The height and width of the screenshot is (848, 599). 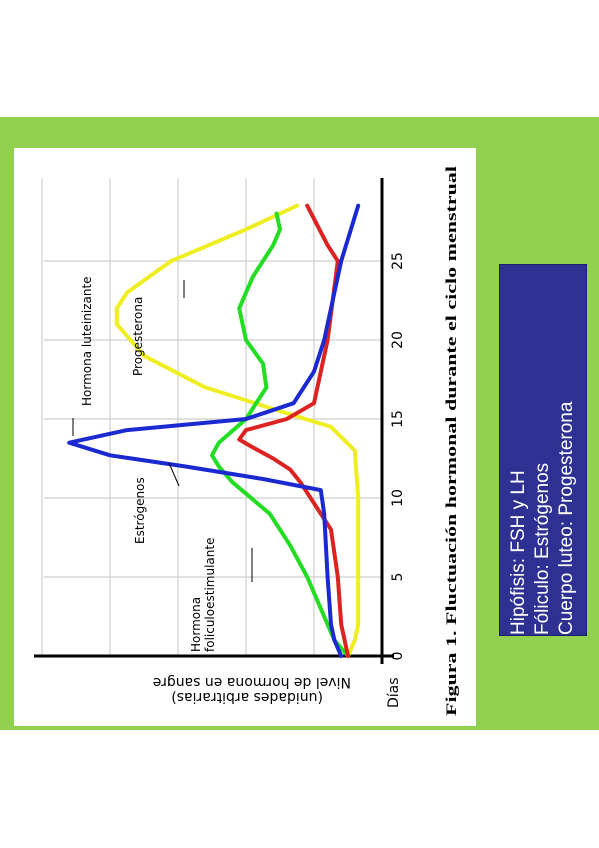 What do you see at coordinates (398, 456) in the screenshot?
I see `x-tick-labels: 0 5 10 15 20 25` at bounding box center [398, 456].